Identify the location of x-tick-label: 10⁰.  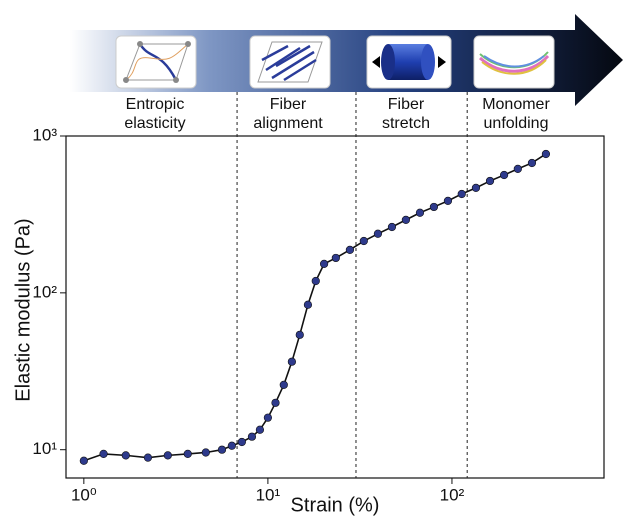
(84, 494).